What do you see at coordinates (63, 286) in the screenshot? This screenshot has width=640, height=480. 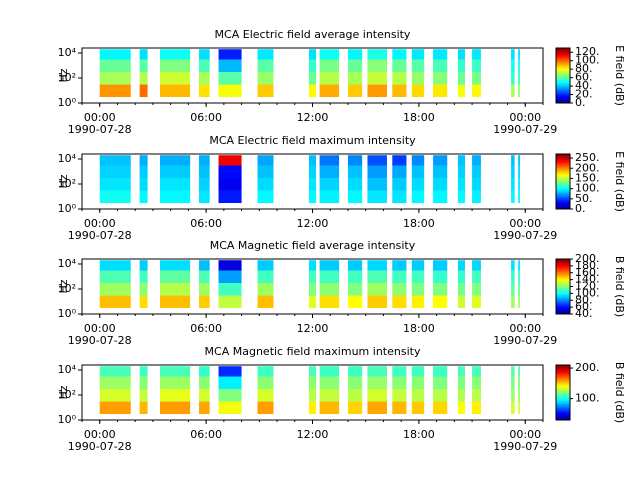 I see `y-axis-label: Hz` at bounding box center [63, 286].